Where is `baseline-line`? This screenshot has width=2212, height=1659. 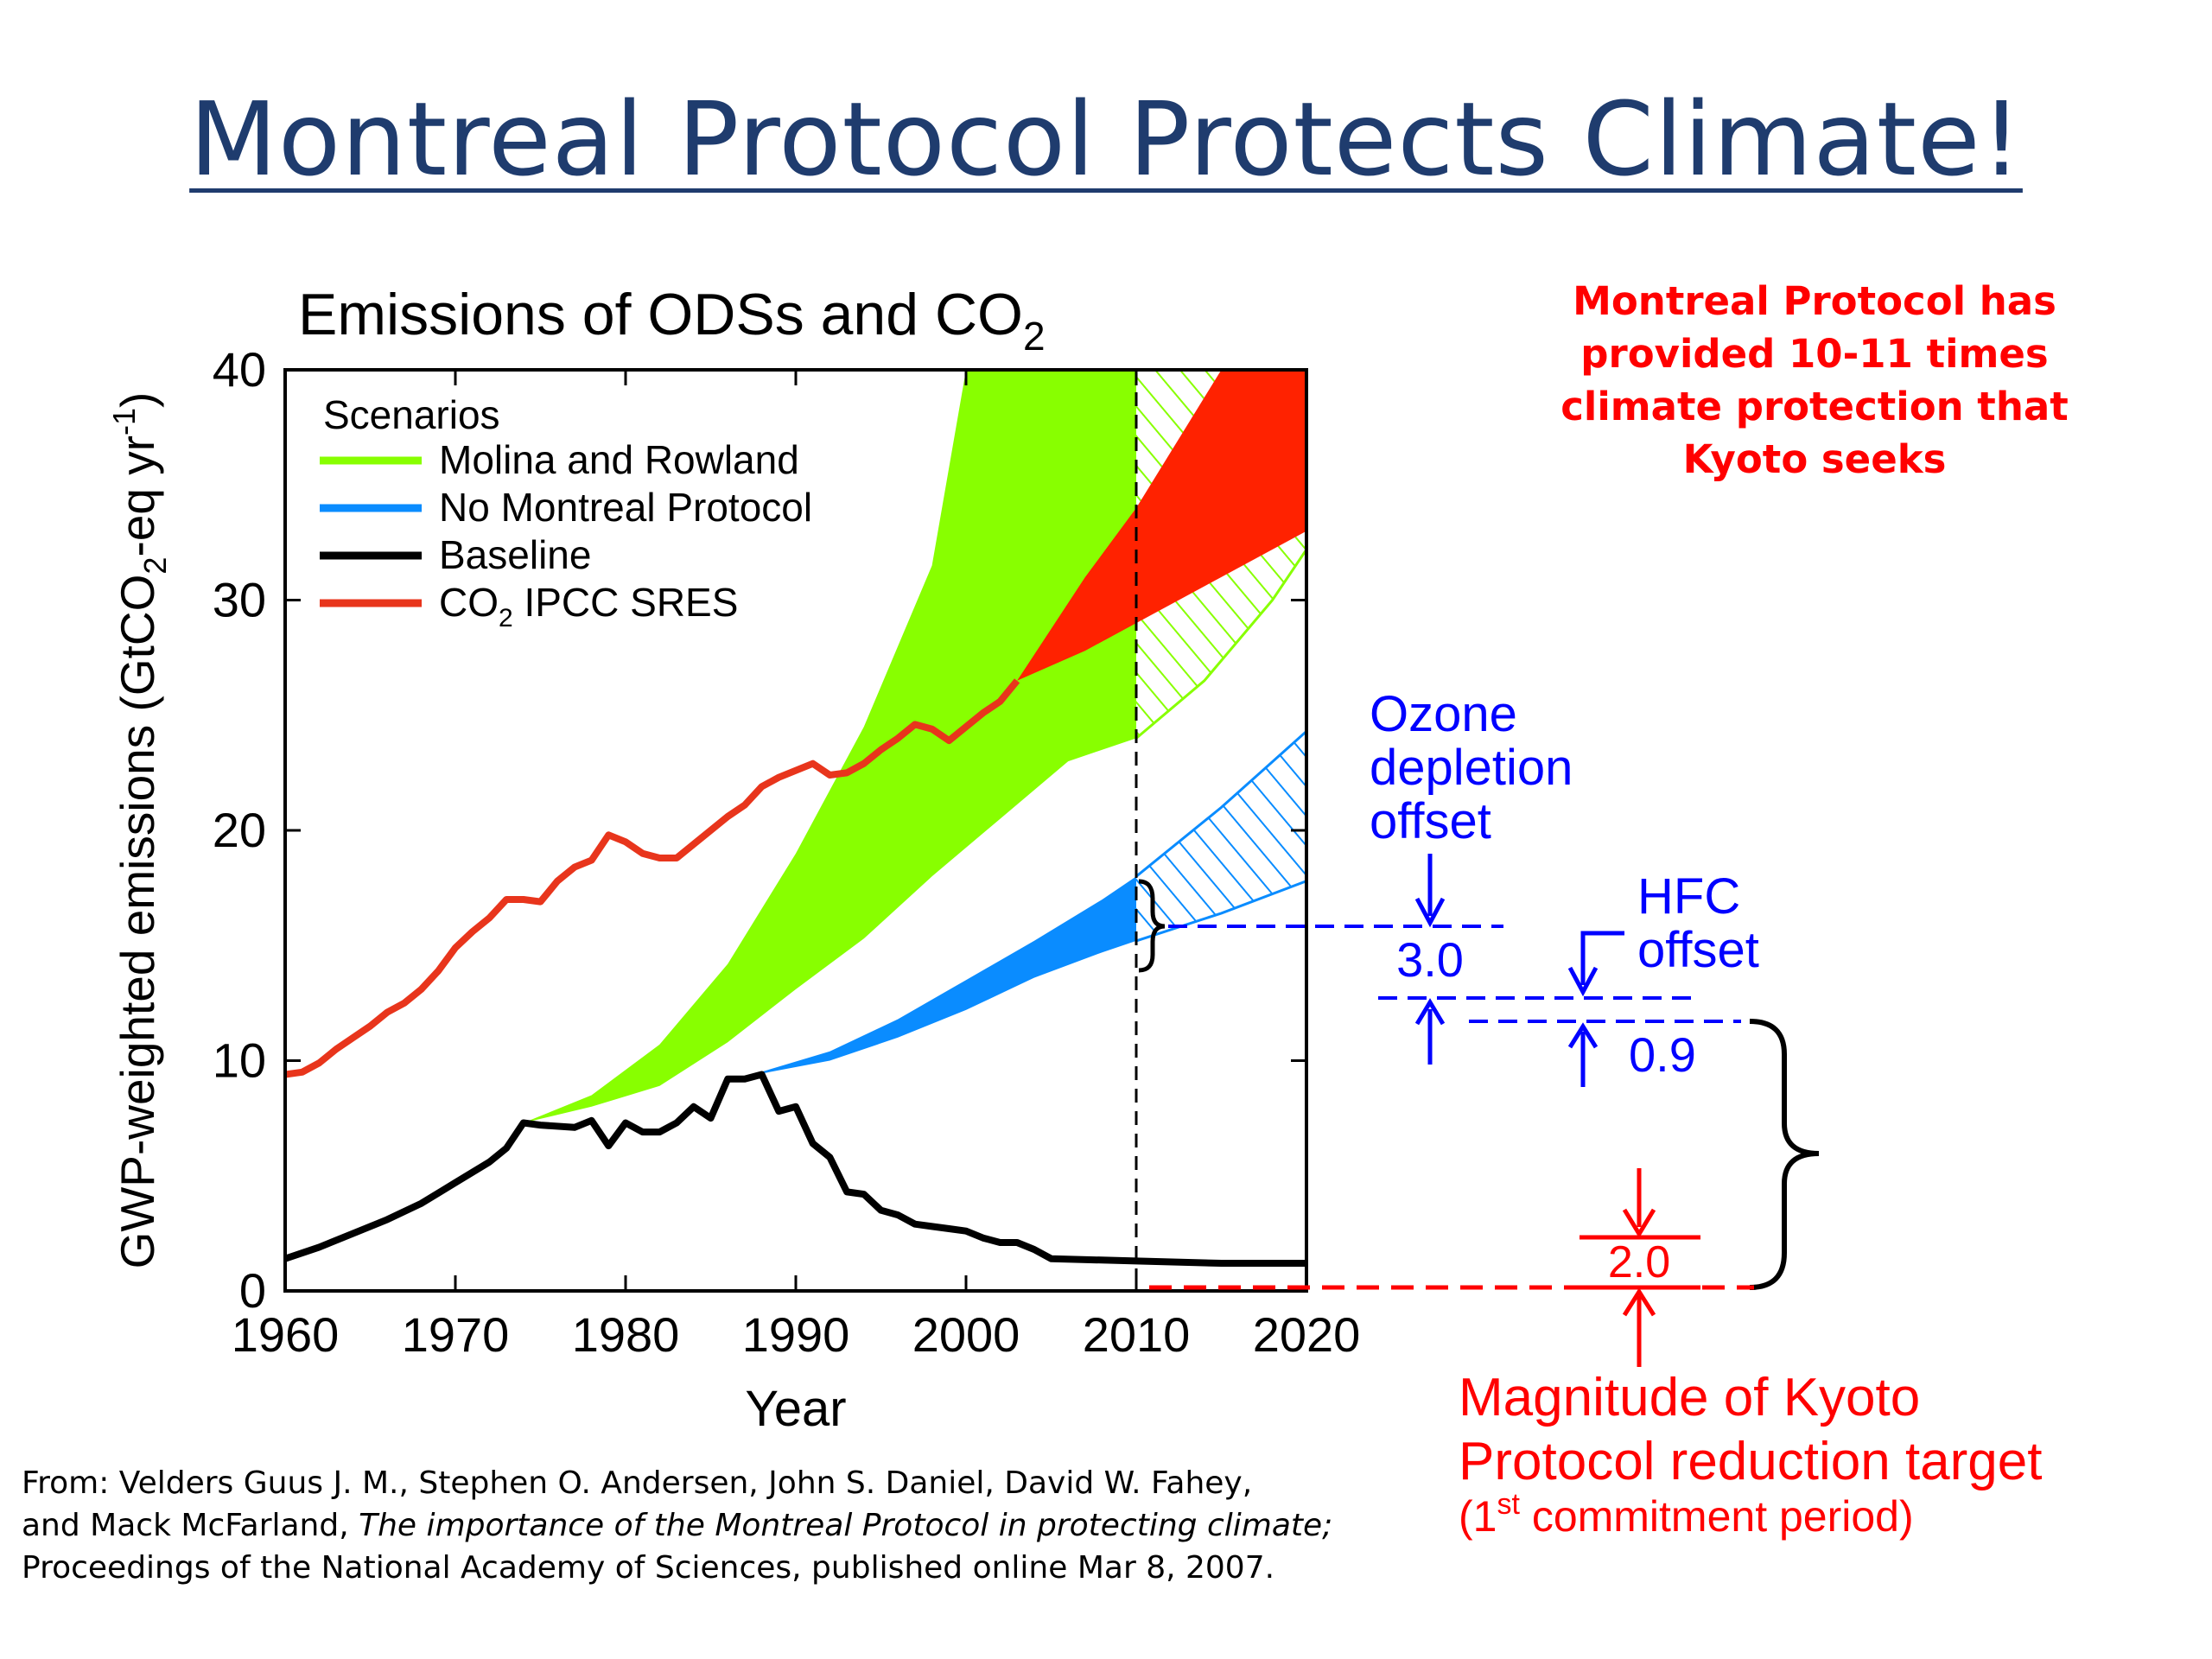
baseline-line is located at coordinates (795, 1169).